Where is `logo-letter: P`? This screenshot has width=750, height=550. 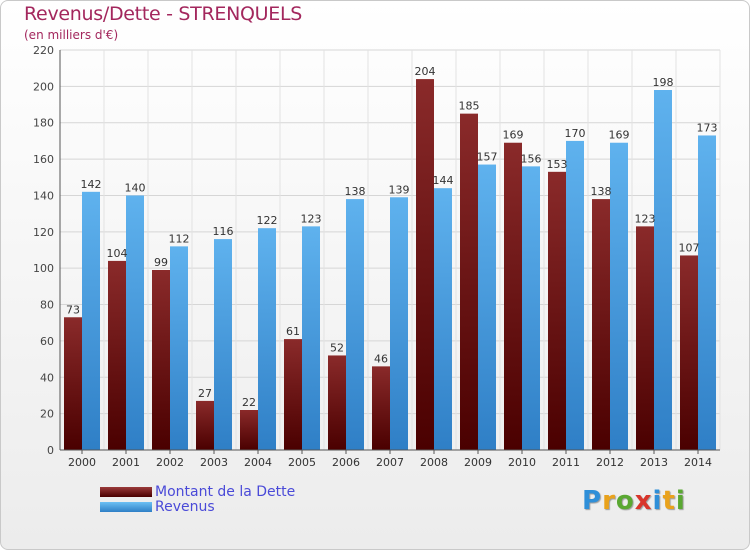
logo-letter: P is located at coordinates (592, 501).